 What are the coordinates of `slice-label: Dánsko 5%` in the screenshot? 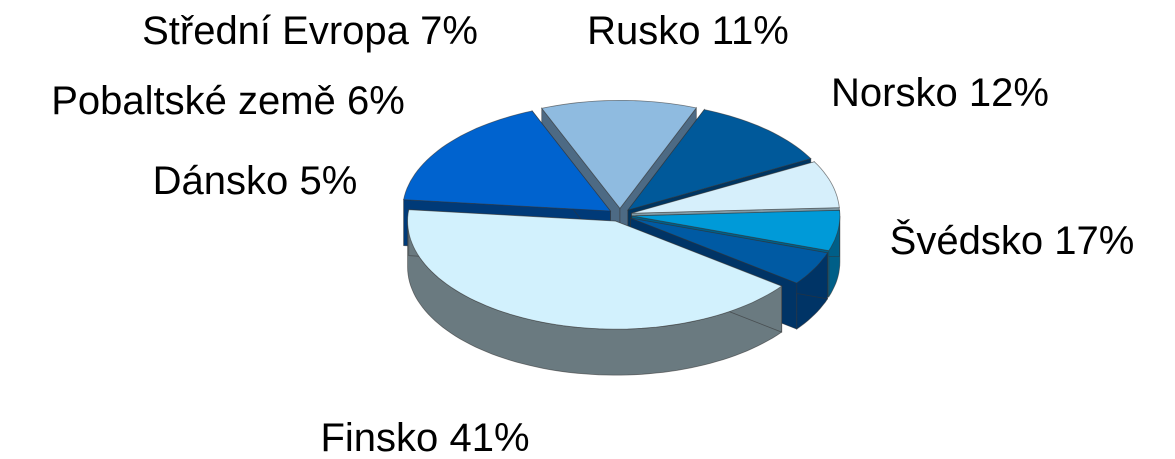 It's located at (255, 181).